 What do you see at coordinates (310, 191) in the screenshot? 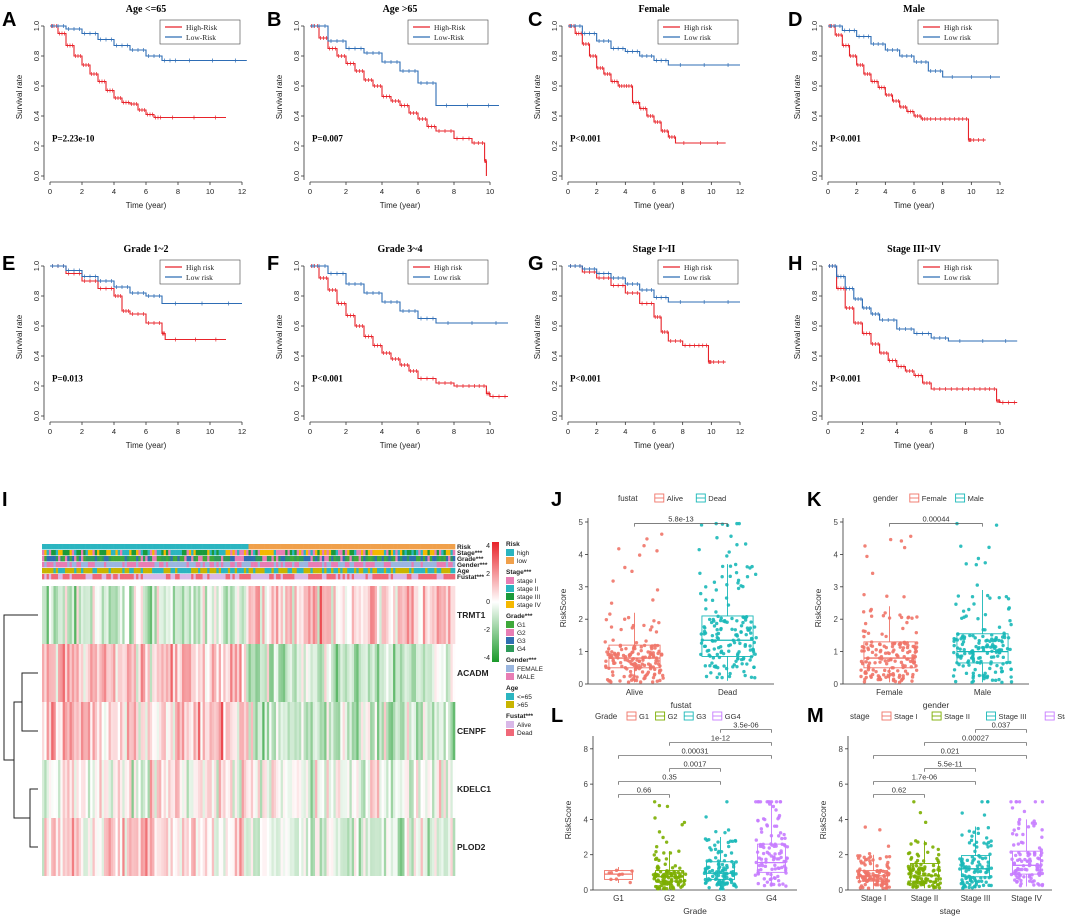
I see `x-tick-label: 0` at bounding box center [310, 191].